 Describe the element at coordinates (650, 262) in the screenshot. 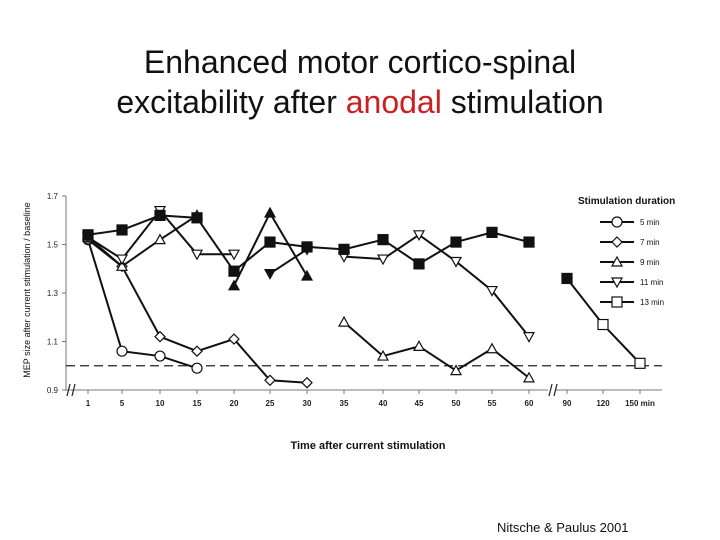

I see `legend-label: 9 min` at that location.